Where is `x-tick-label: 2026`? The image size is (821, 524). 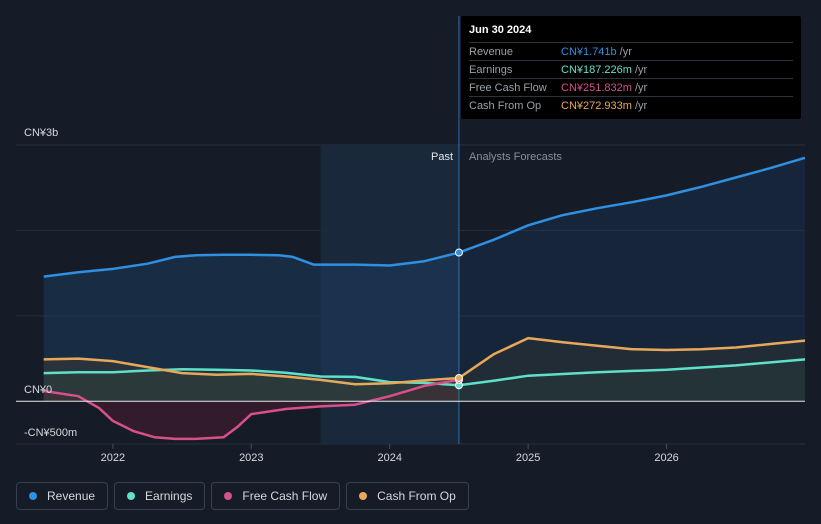 x-tick-label: 2026 is located at coordinates (666, 458).